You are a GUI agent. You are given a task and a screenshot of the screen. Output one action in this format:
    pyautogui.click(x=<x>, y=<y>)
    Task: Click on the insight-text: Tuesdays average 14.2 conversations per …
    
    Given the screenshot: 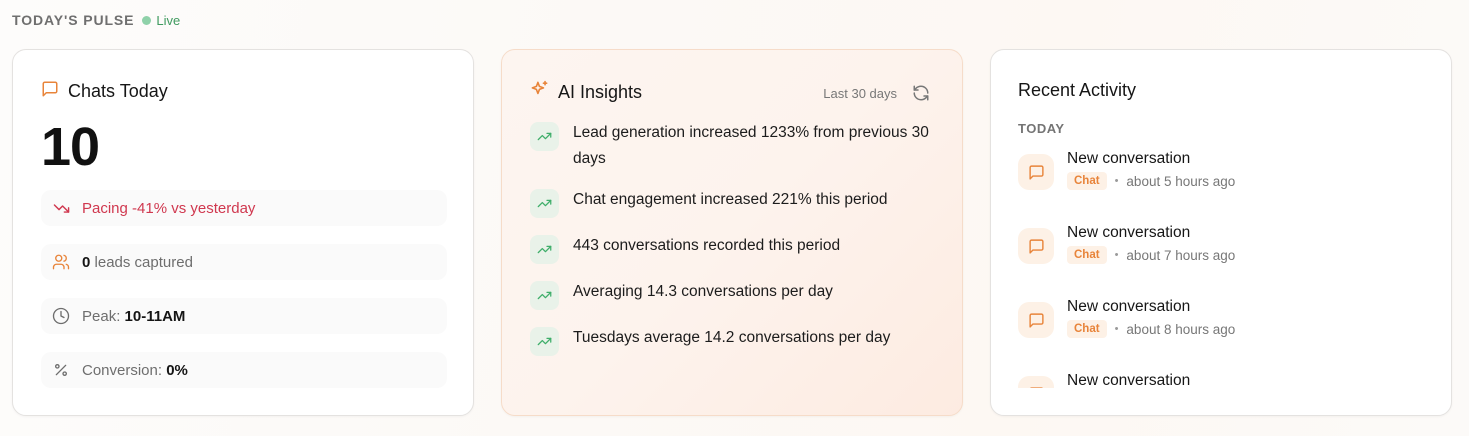 What is the action you would take?
    pyautogui.click(x=732, y=337)
    